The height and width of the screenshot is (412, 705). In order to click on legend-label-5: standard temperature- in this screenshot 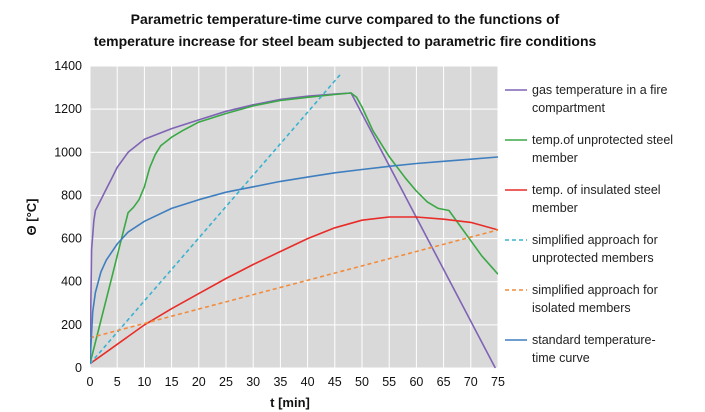, I will do `click(594, 340)`.